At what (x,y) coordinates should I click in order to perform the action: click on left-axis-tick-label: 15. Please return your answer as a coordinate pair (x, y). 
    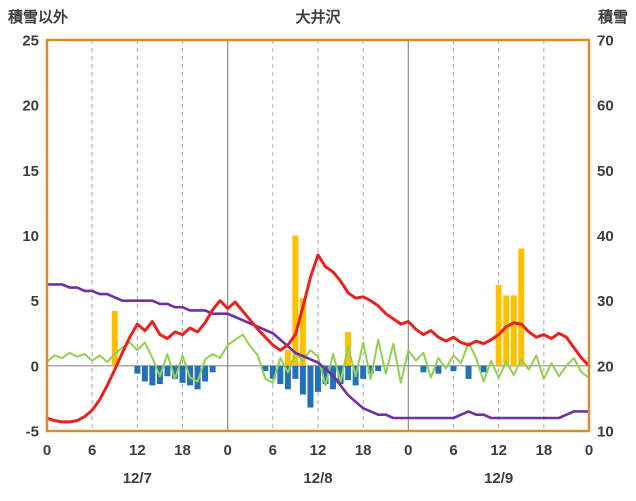
    Looking at the image, I should click on (30, 171).